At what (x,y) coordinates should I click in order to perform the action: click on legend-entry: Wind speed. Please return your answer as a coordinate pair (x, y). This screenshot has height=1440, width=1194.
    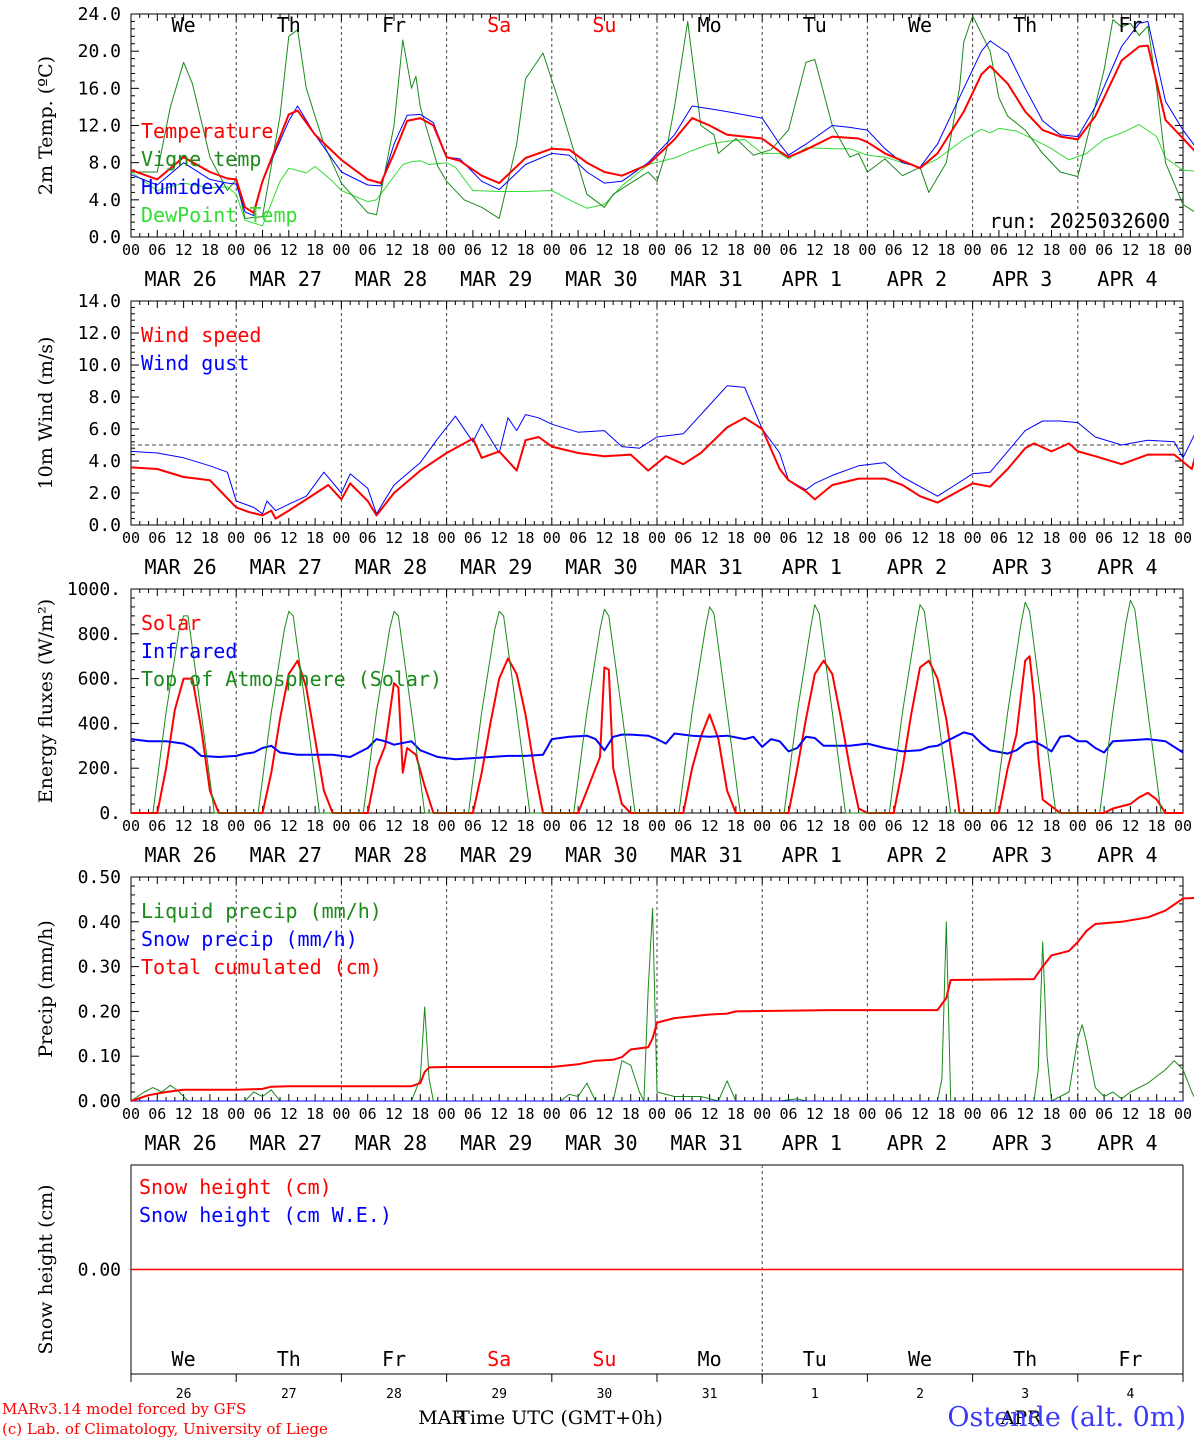
    Looking at the image, I should click on (201, 335).